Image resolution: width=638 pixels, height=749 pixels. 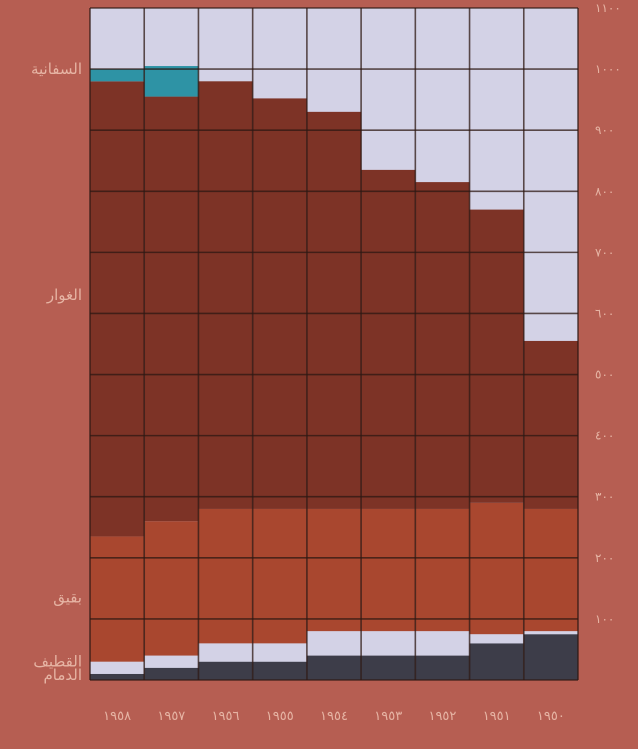 I want to click on x-tick-label: ١٩٥٥, so click(x=280, y=716).